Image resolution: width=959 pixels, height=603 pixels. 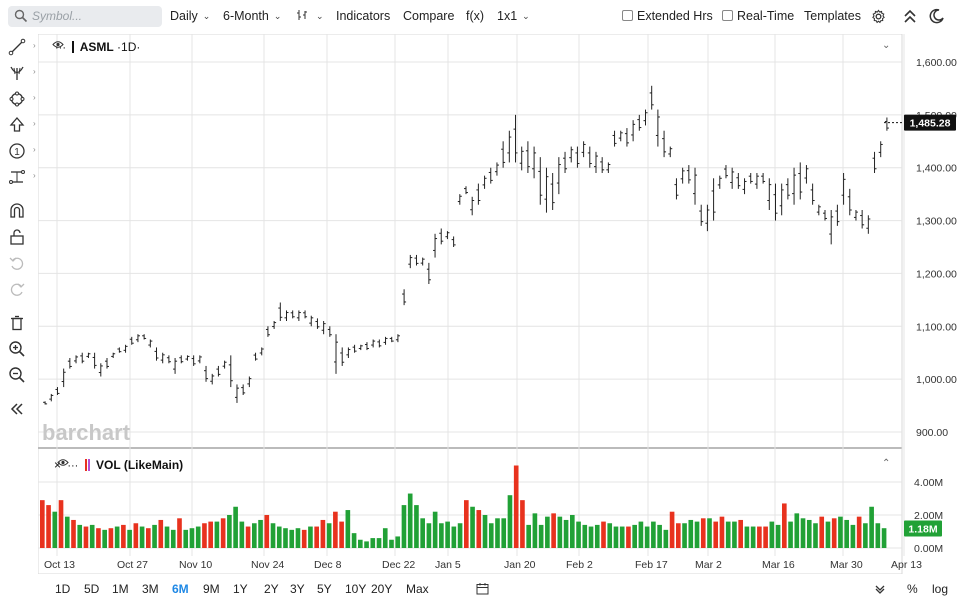 I want to click on dark-mode-icon, so click(x=937, y=16).